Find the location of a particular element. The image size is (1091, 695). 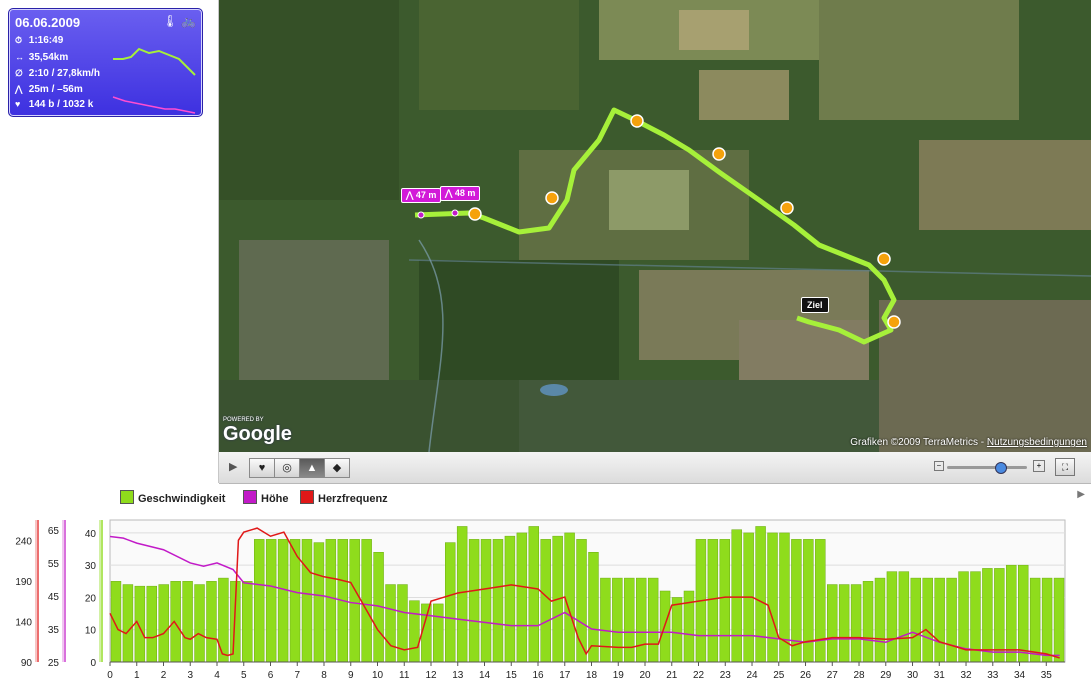

workout-date: 06.06.2009 is located at coordinates (48, 22).